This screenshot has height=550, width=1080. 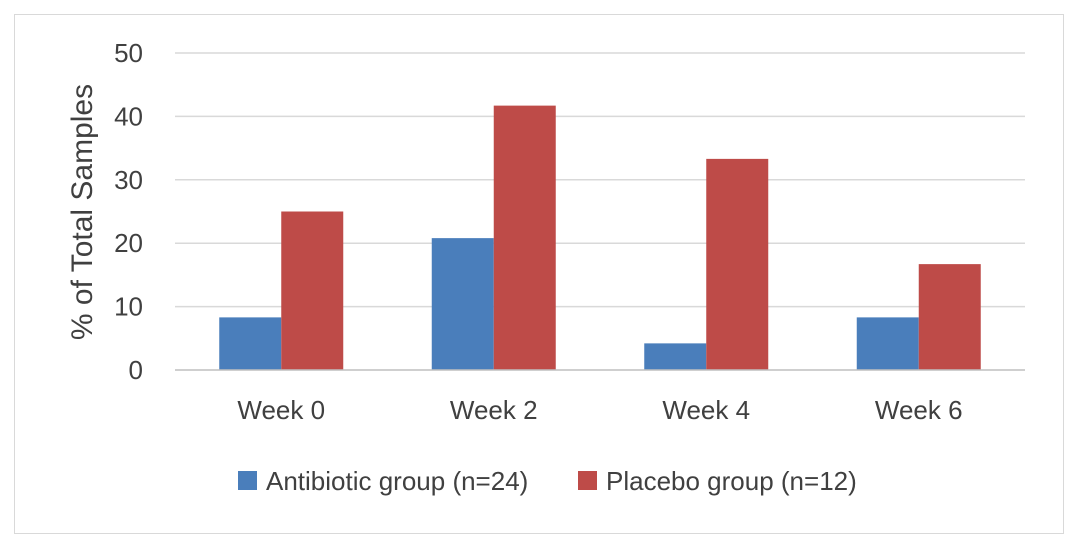 I want to click on legend-label: Placebo group (n=12), so click(x=731, y=481).